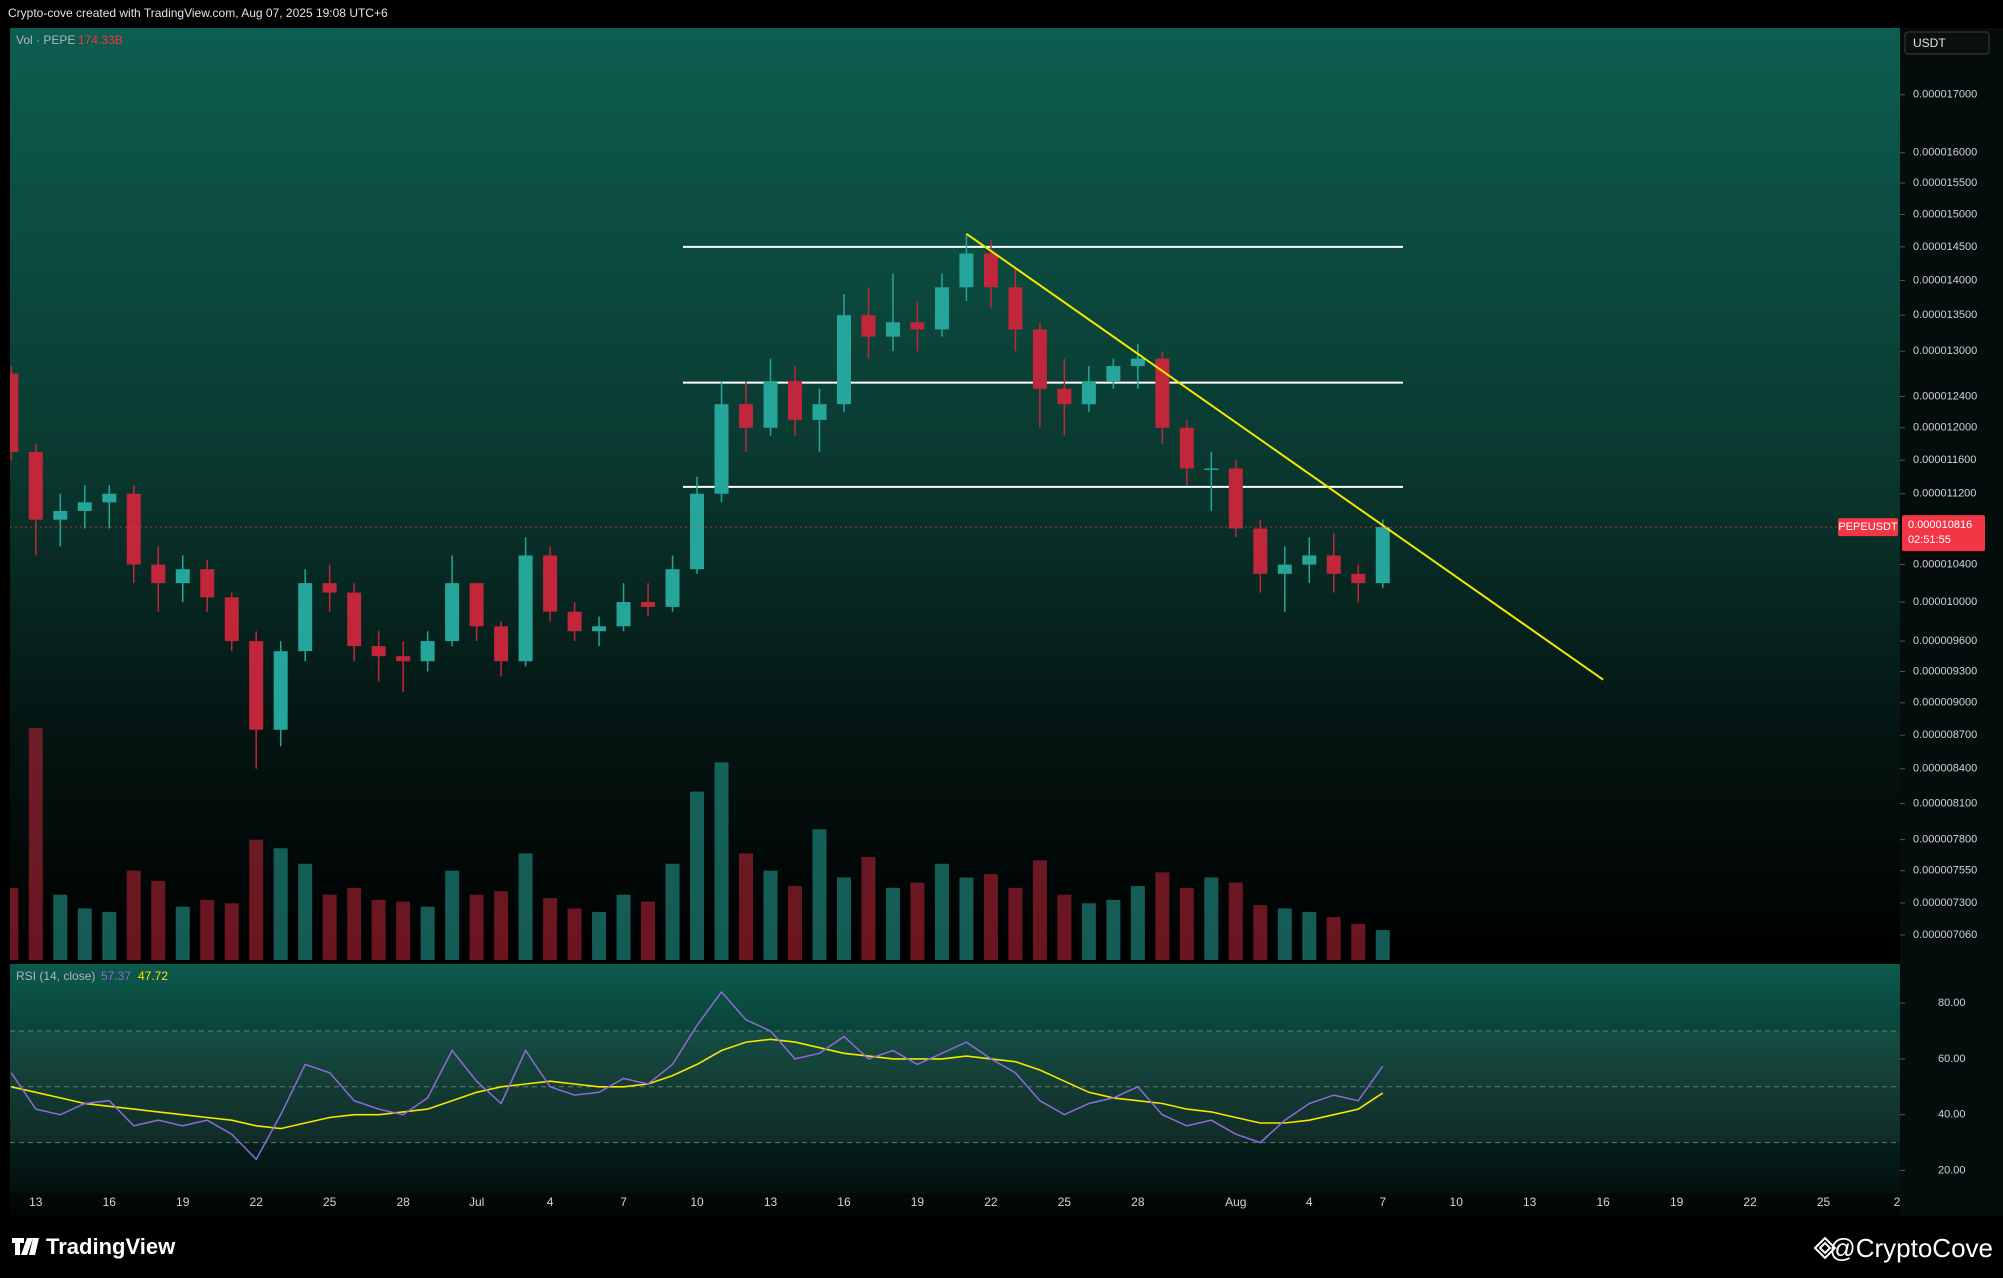 Image resolution: width=2003 pixels, height=1278 pixels. Describe the element at coordinates (1945, 428) in the screenshot. I see `y-tick-label: 0.000012000` at that location.